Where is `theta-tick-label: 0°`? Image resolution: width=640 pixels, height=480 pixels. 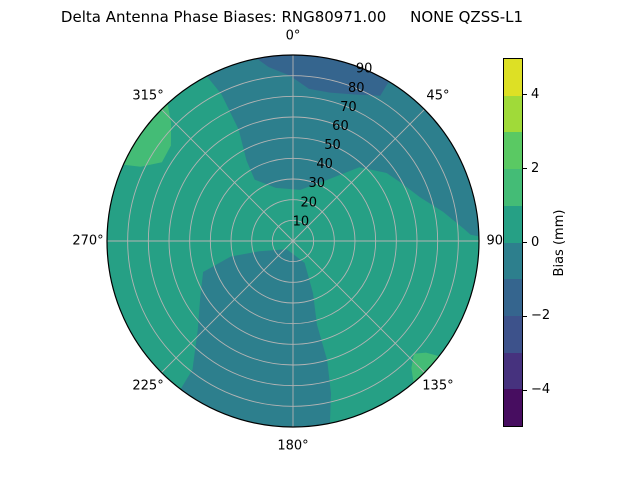
theta-tick-label: 0° is located at coordinates (293, 36).